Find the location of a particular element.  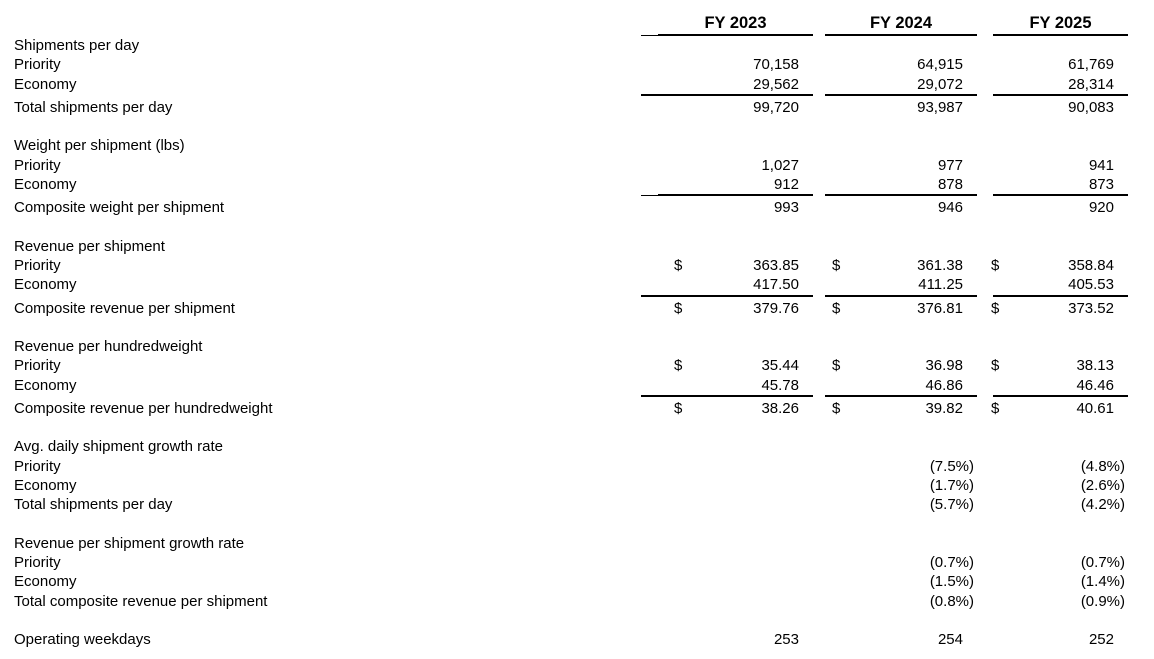

cell-value: 253 is located at coordinates (786, 639).